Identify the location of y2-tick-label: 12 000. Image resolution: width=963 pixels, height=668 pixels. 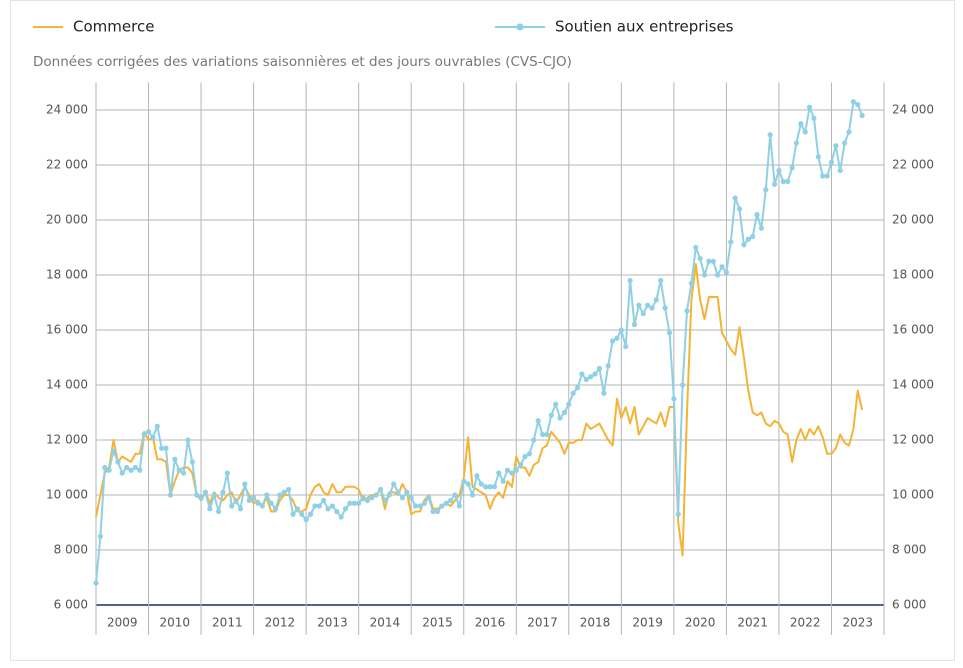
(913, 440).